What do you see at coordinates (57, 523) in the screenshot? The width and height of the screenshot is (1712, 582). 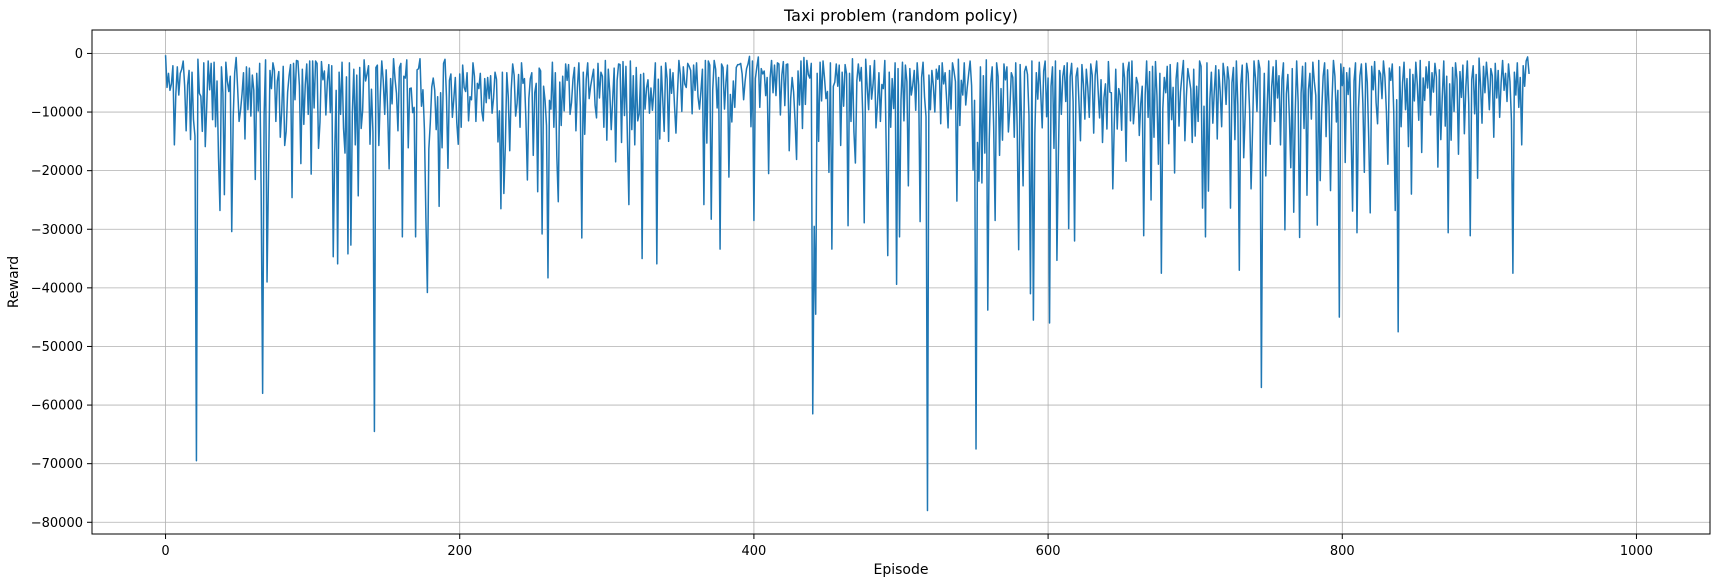 I see `y-tick-label: −80000` at bounding box center [57, 523].